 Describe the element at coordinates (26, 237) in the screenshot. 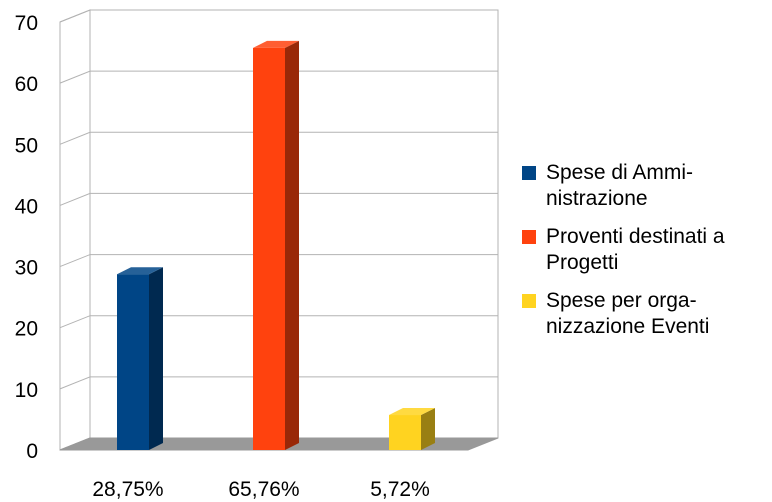

I see `y-axis-ticks: 0 10 20 30 40 50 60 70` at that location.